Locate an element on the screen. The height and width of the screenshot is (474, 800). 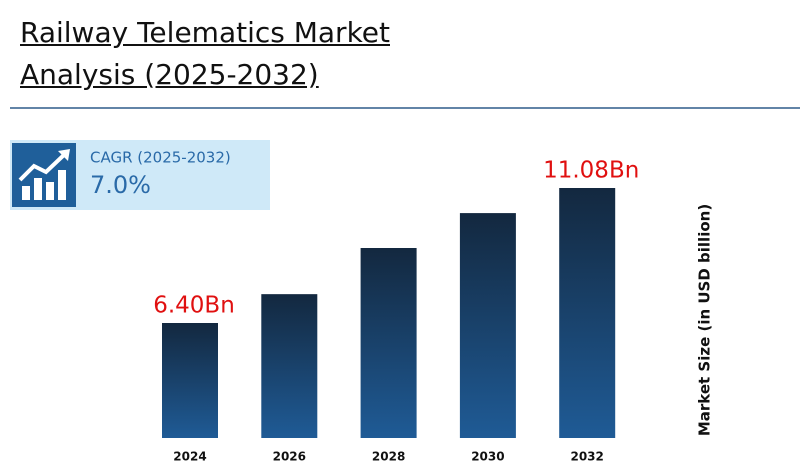
cagr-label: CAGR (2025-2032) is located at coordinates (160, 158).